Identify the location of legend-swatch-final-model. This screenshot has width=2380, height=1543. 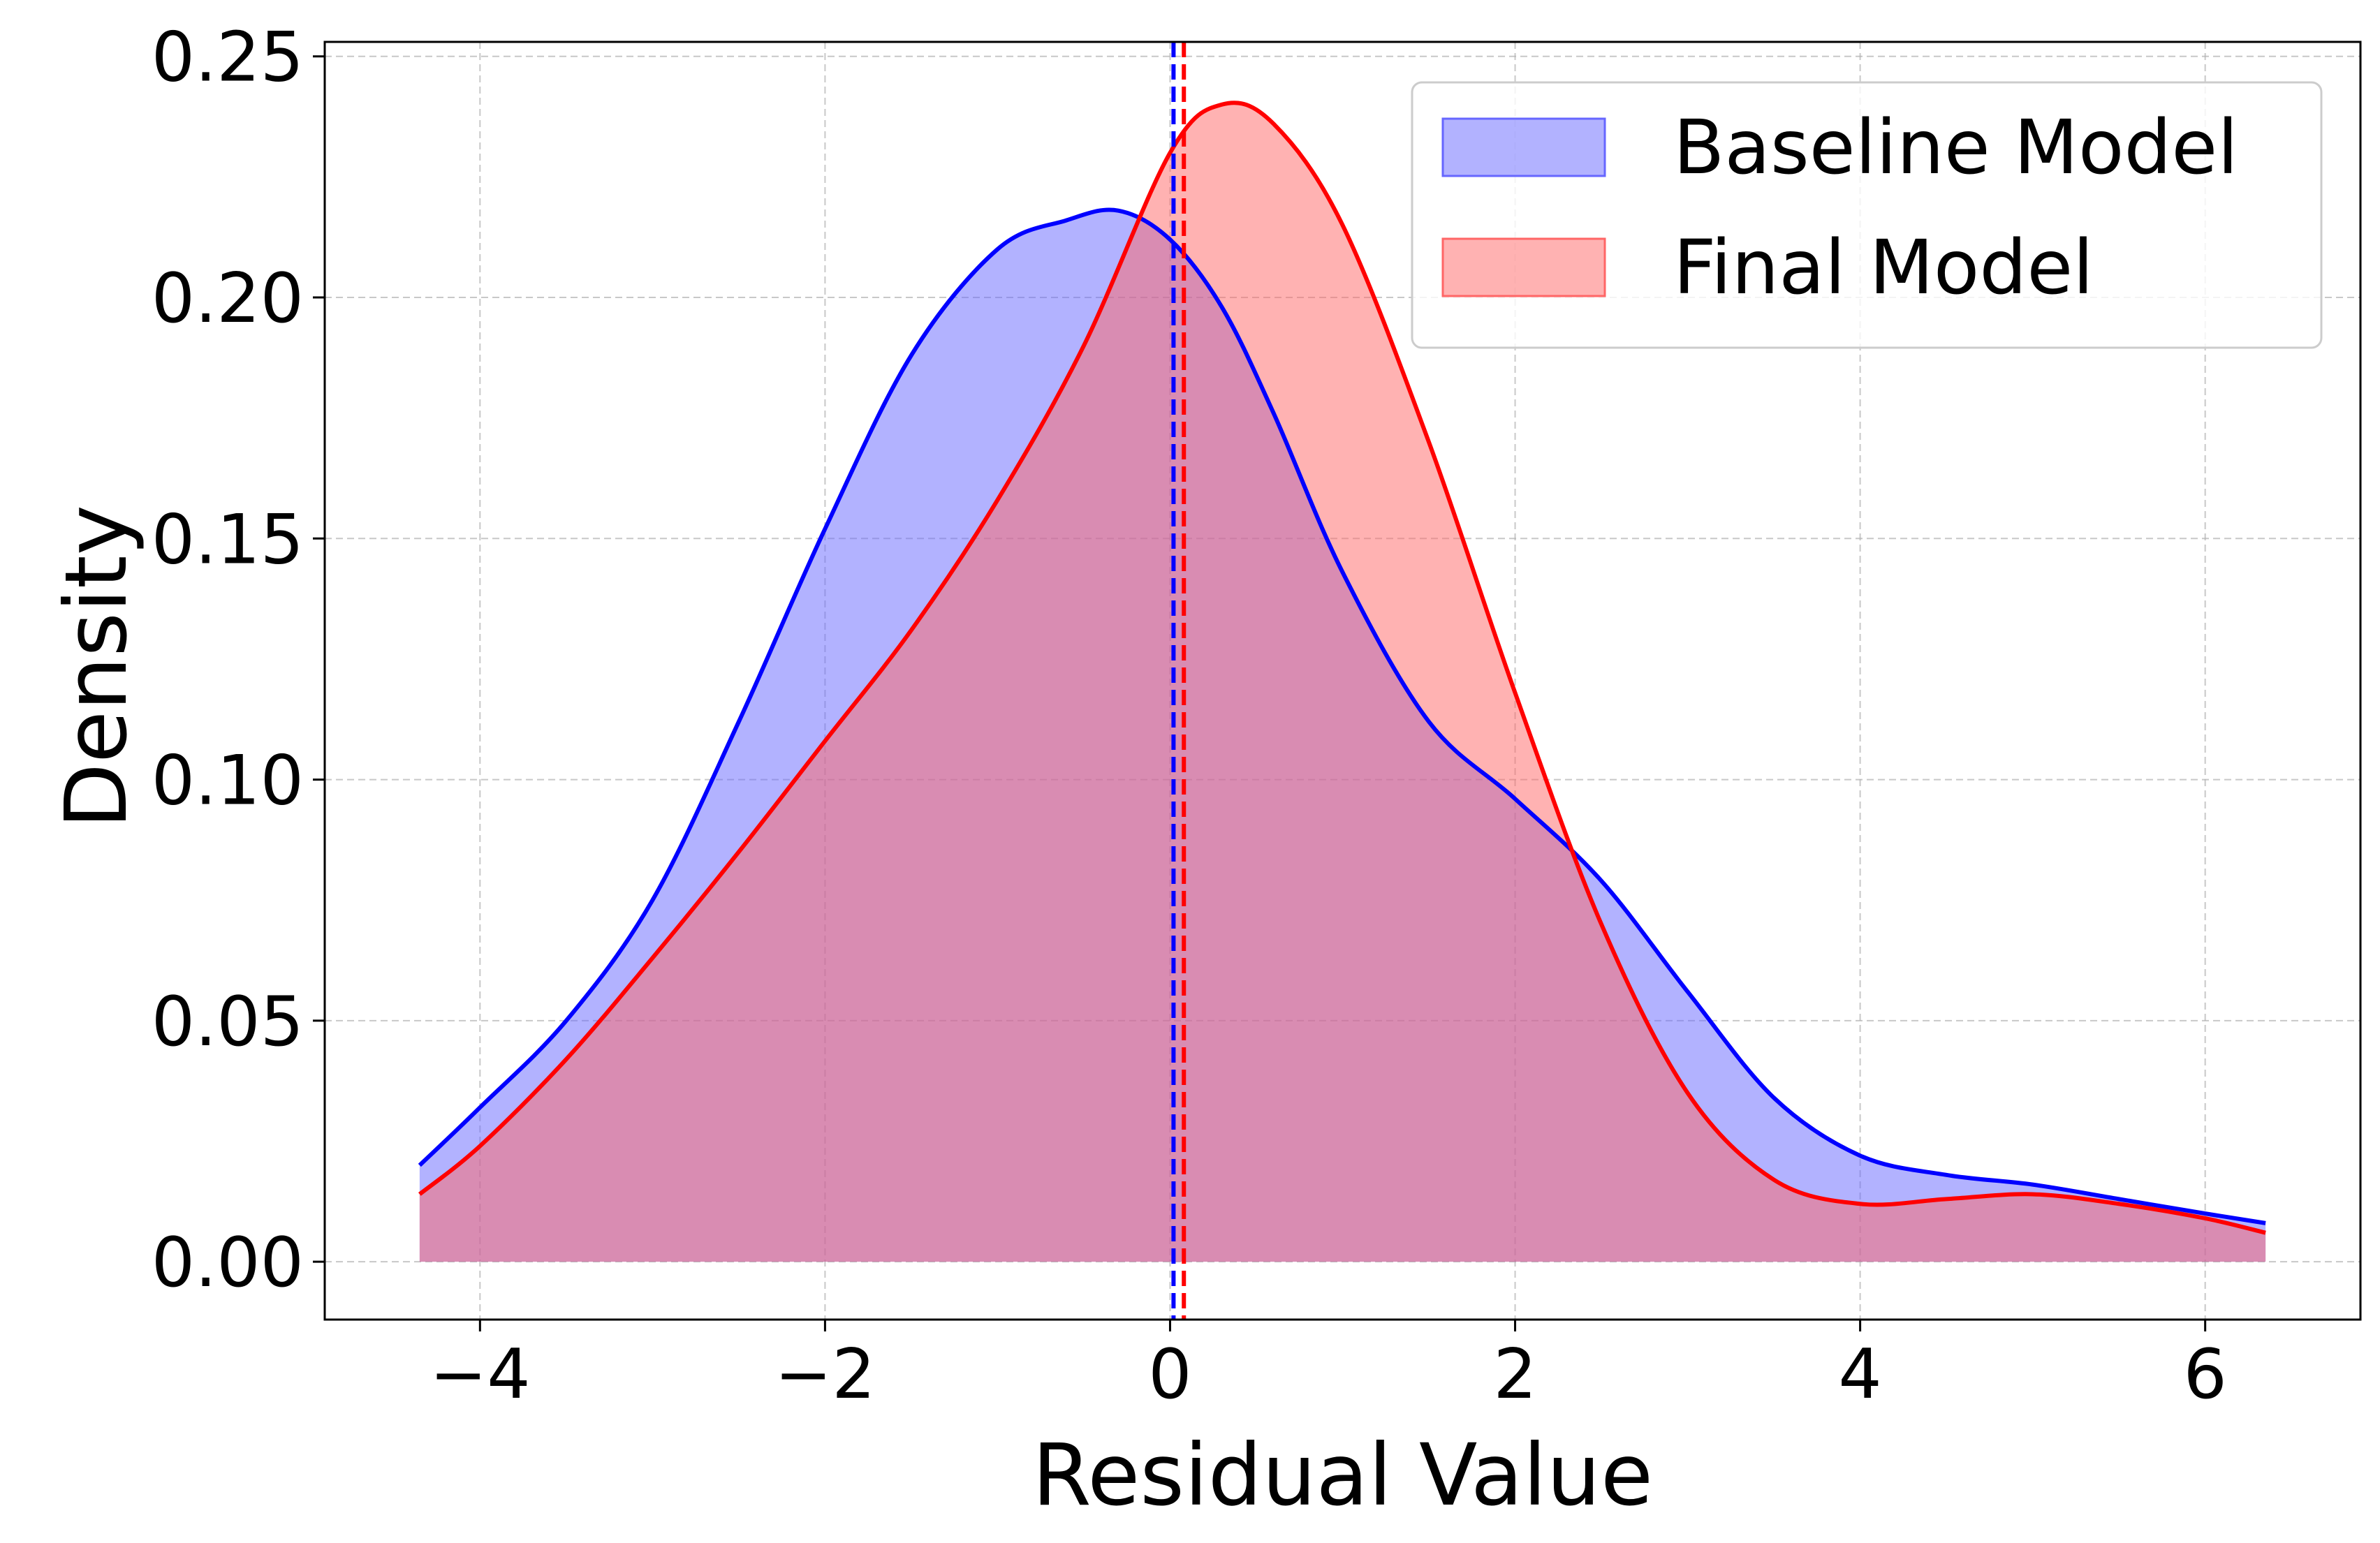
(1524, 267).